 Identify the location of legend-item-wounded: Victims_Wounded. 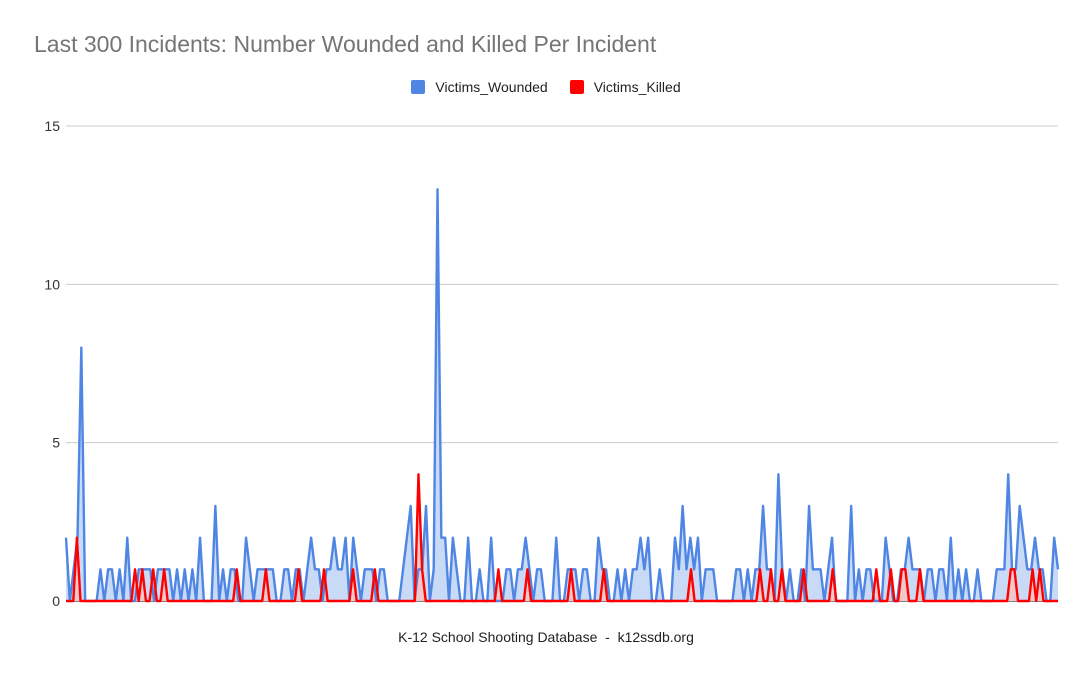
(479, 87).